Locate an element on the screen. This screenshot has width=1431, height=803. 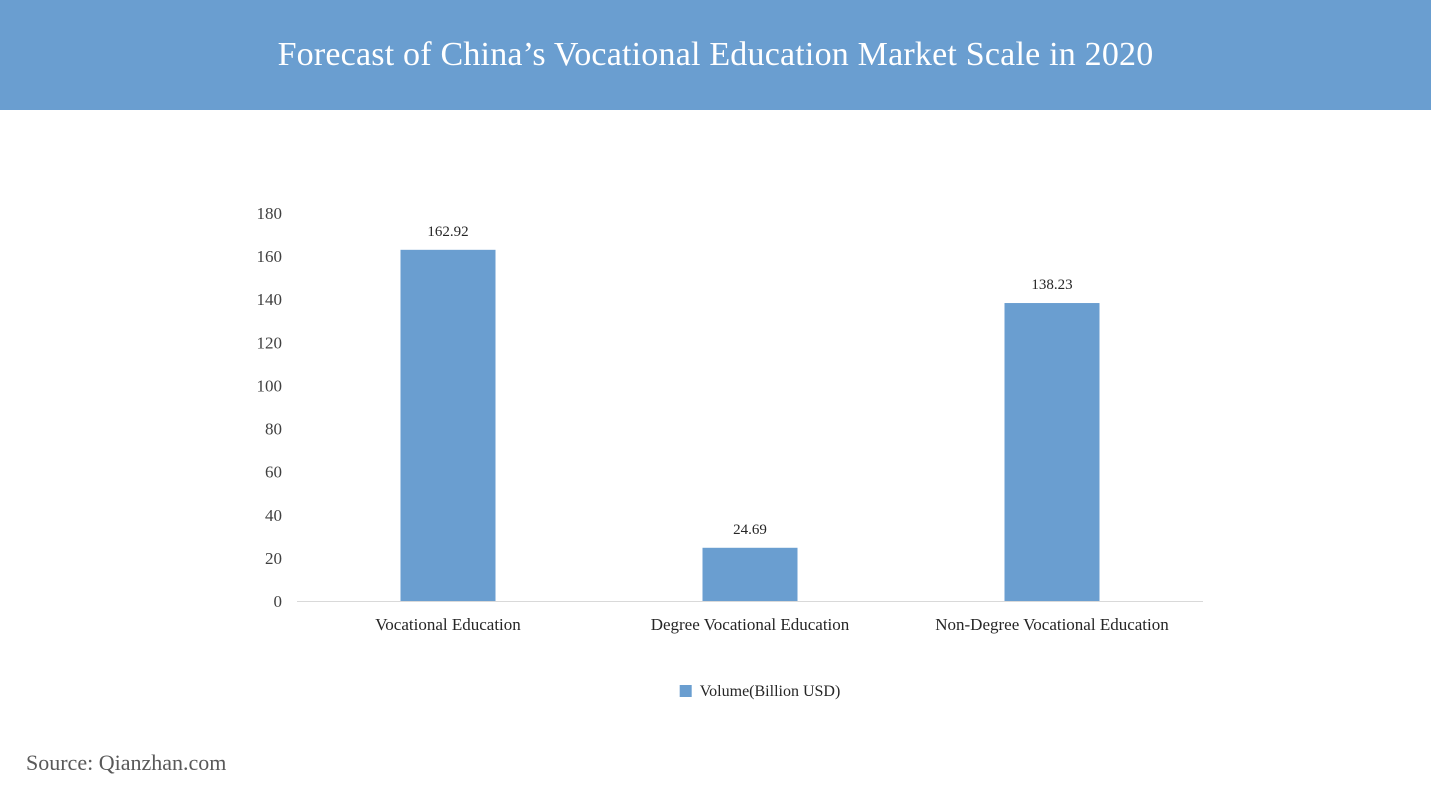
x-tick-label: Degree Vocational Education is located at coordinates (750, 624).